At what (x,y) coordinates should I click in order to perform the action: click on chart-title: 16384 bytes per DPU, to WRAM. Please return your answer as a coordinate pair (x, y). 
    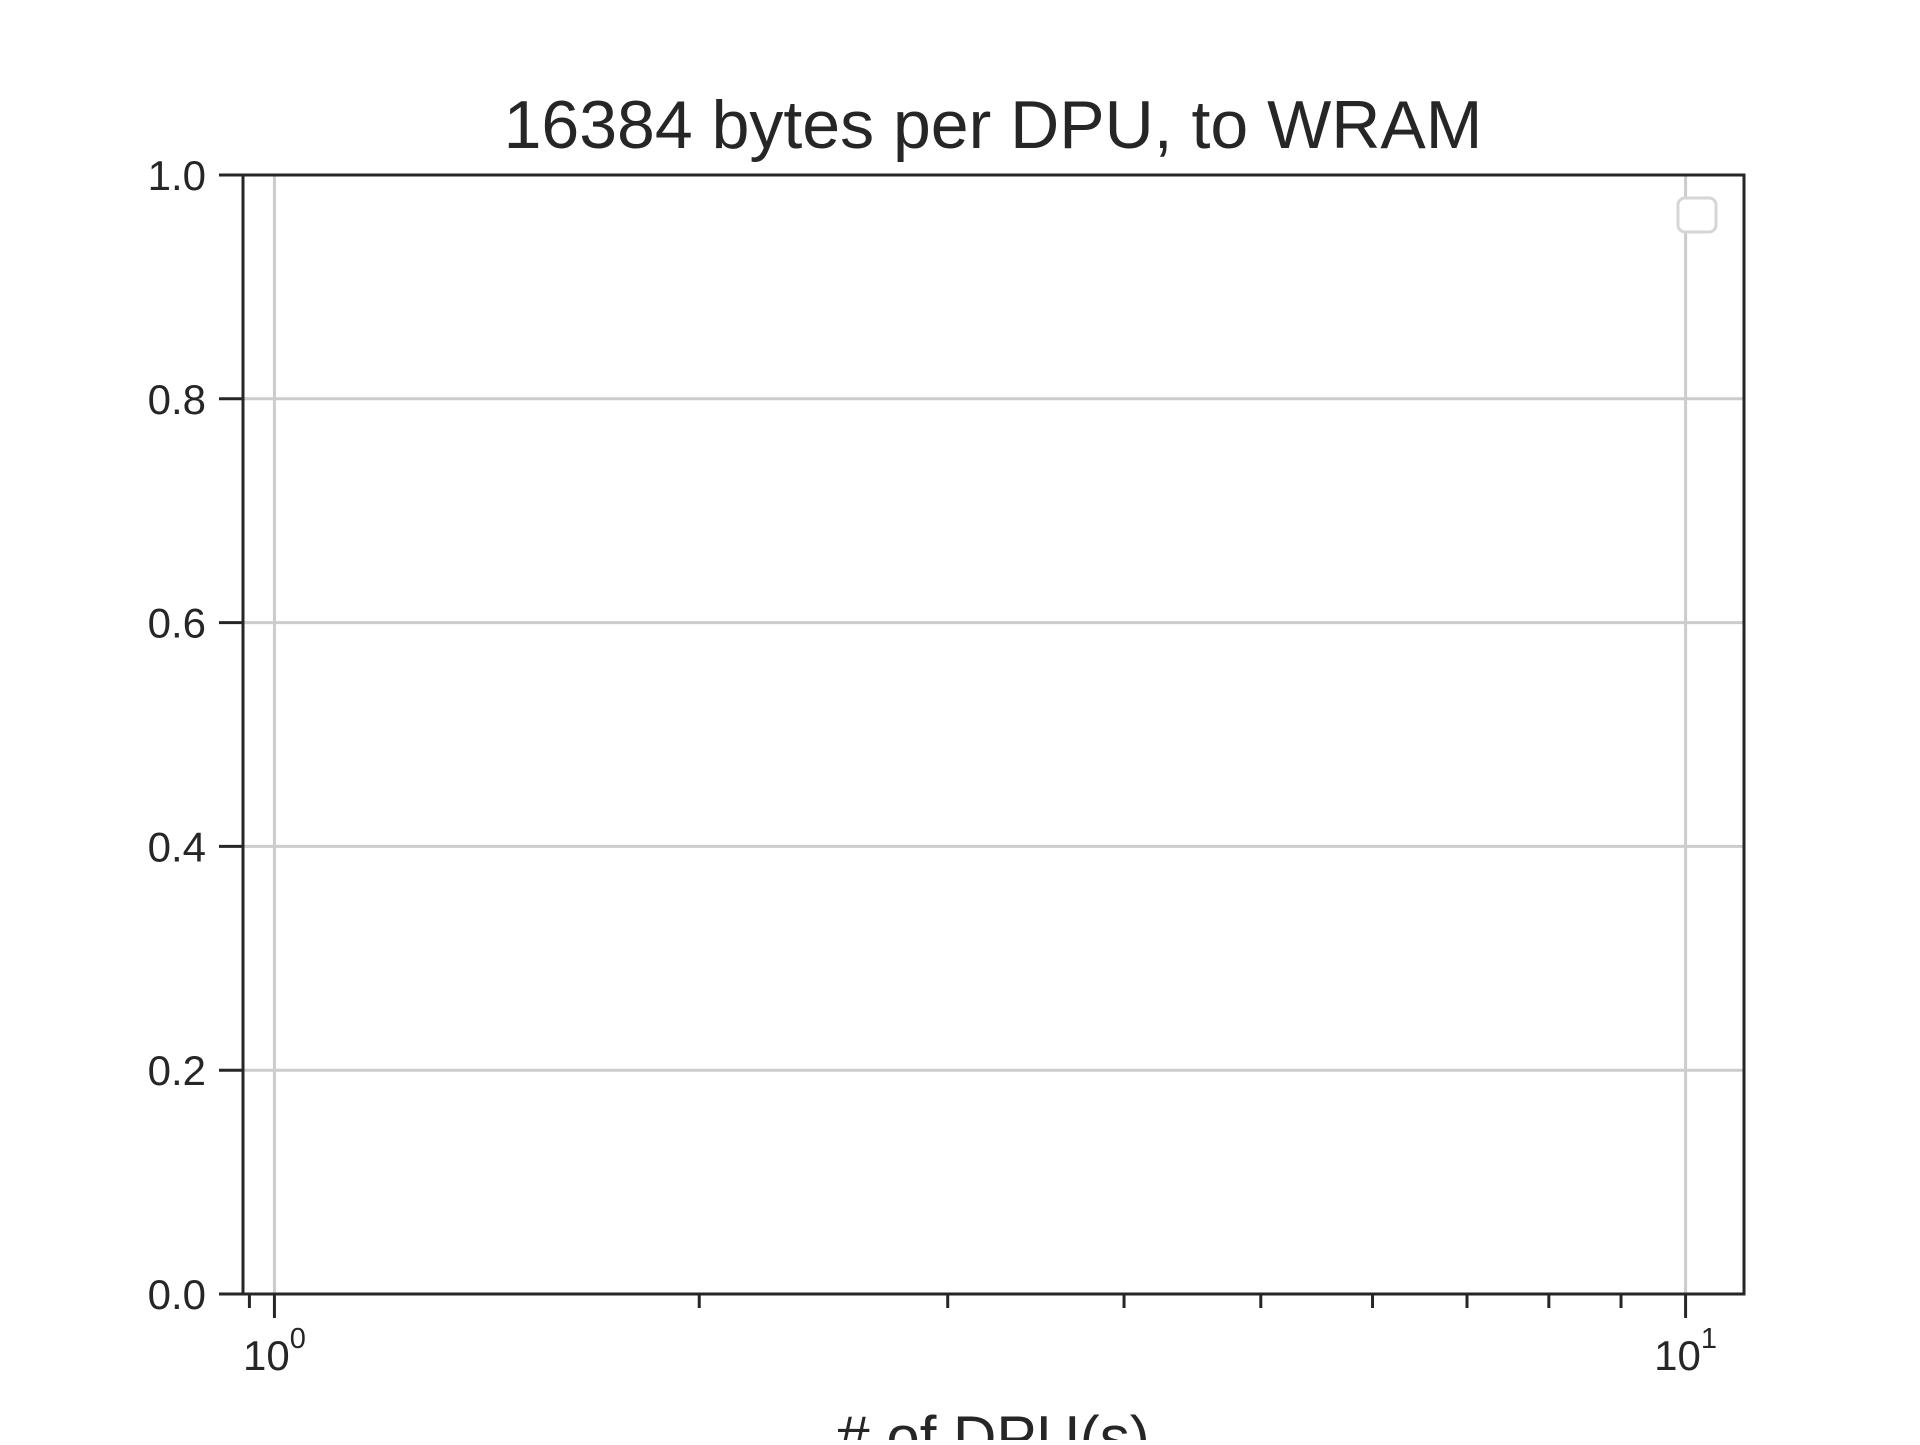
    Looking at the image, I should click on (993, 125).